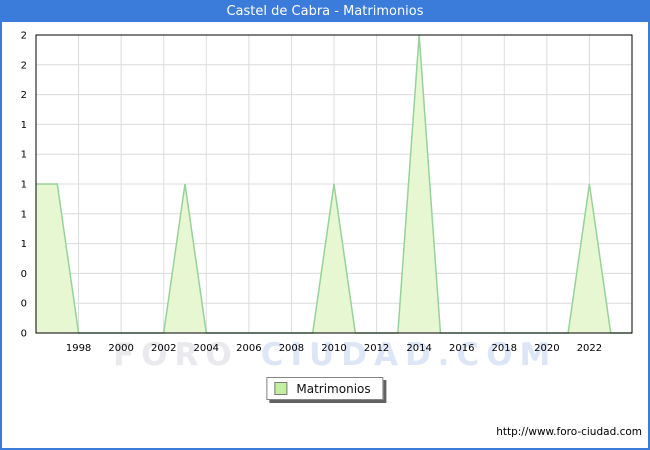  I want to click on legend-label: Matrimonios, so click(333, 388).